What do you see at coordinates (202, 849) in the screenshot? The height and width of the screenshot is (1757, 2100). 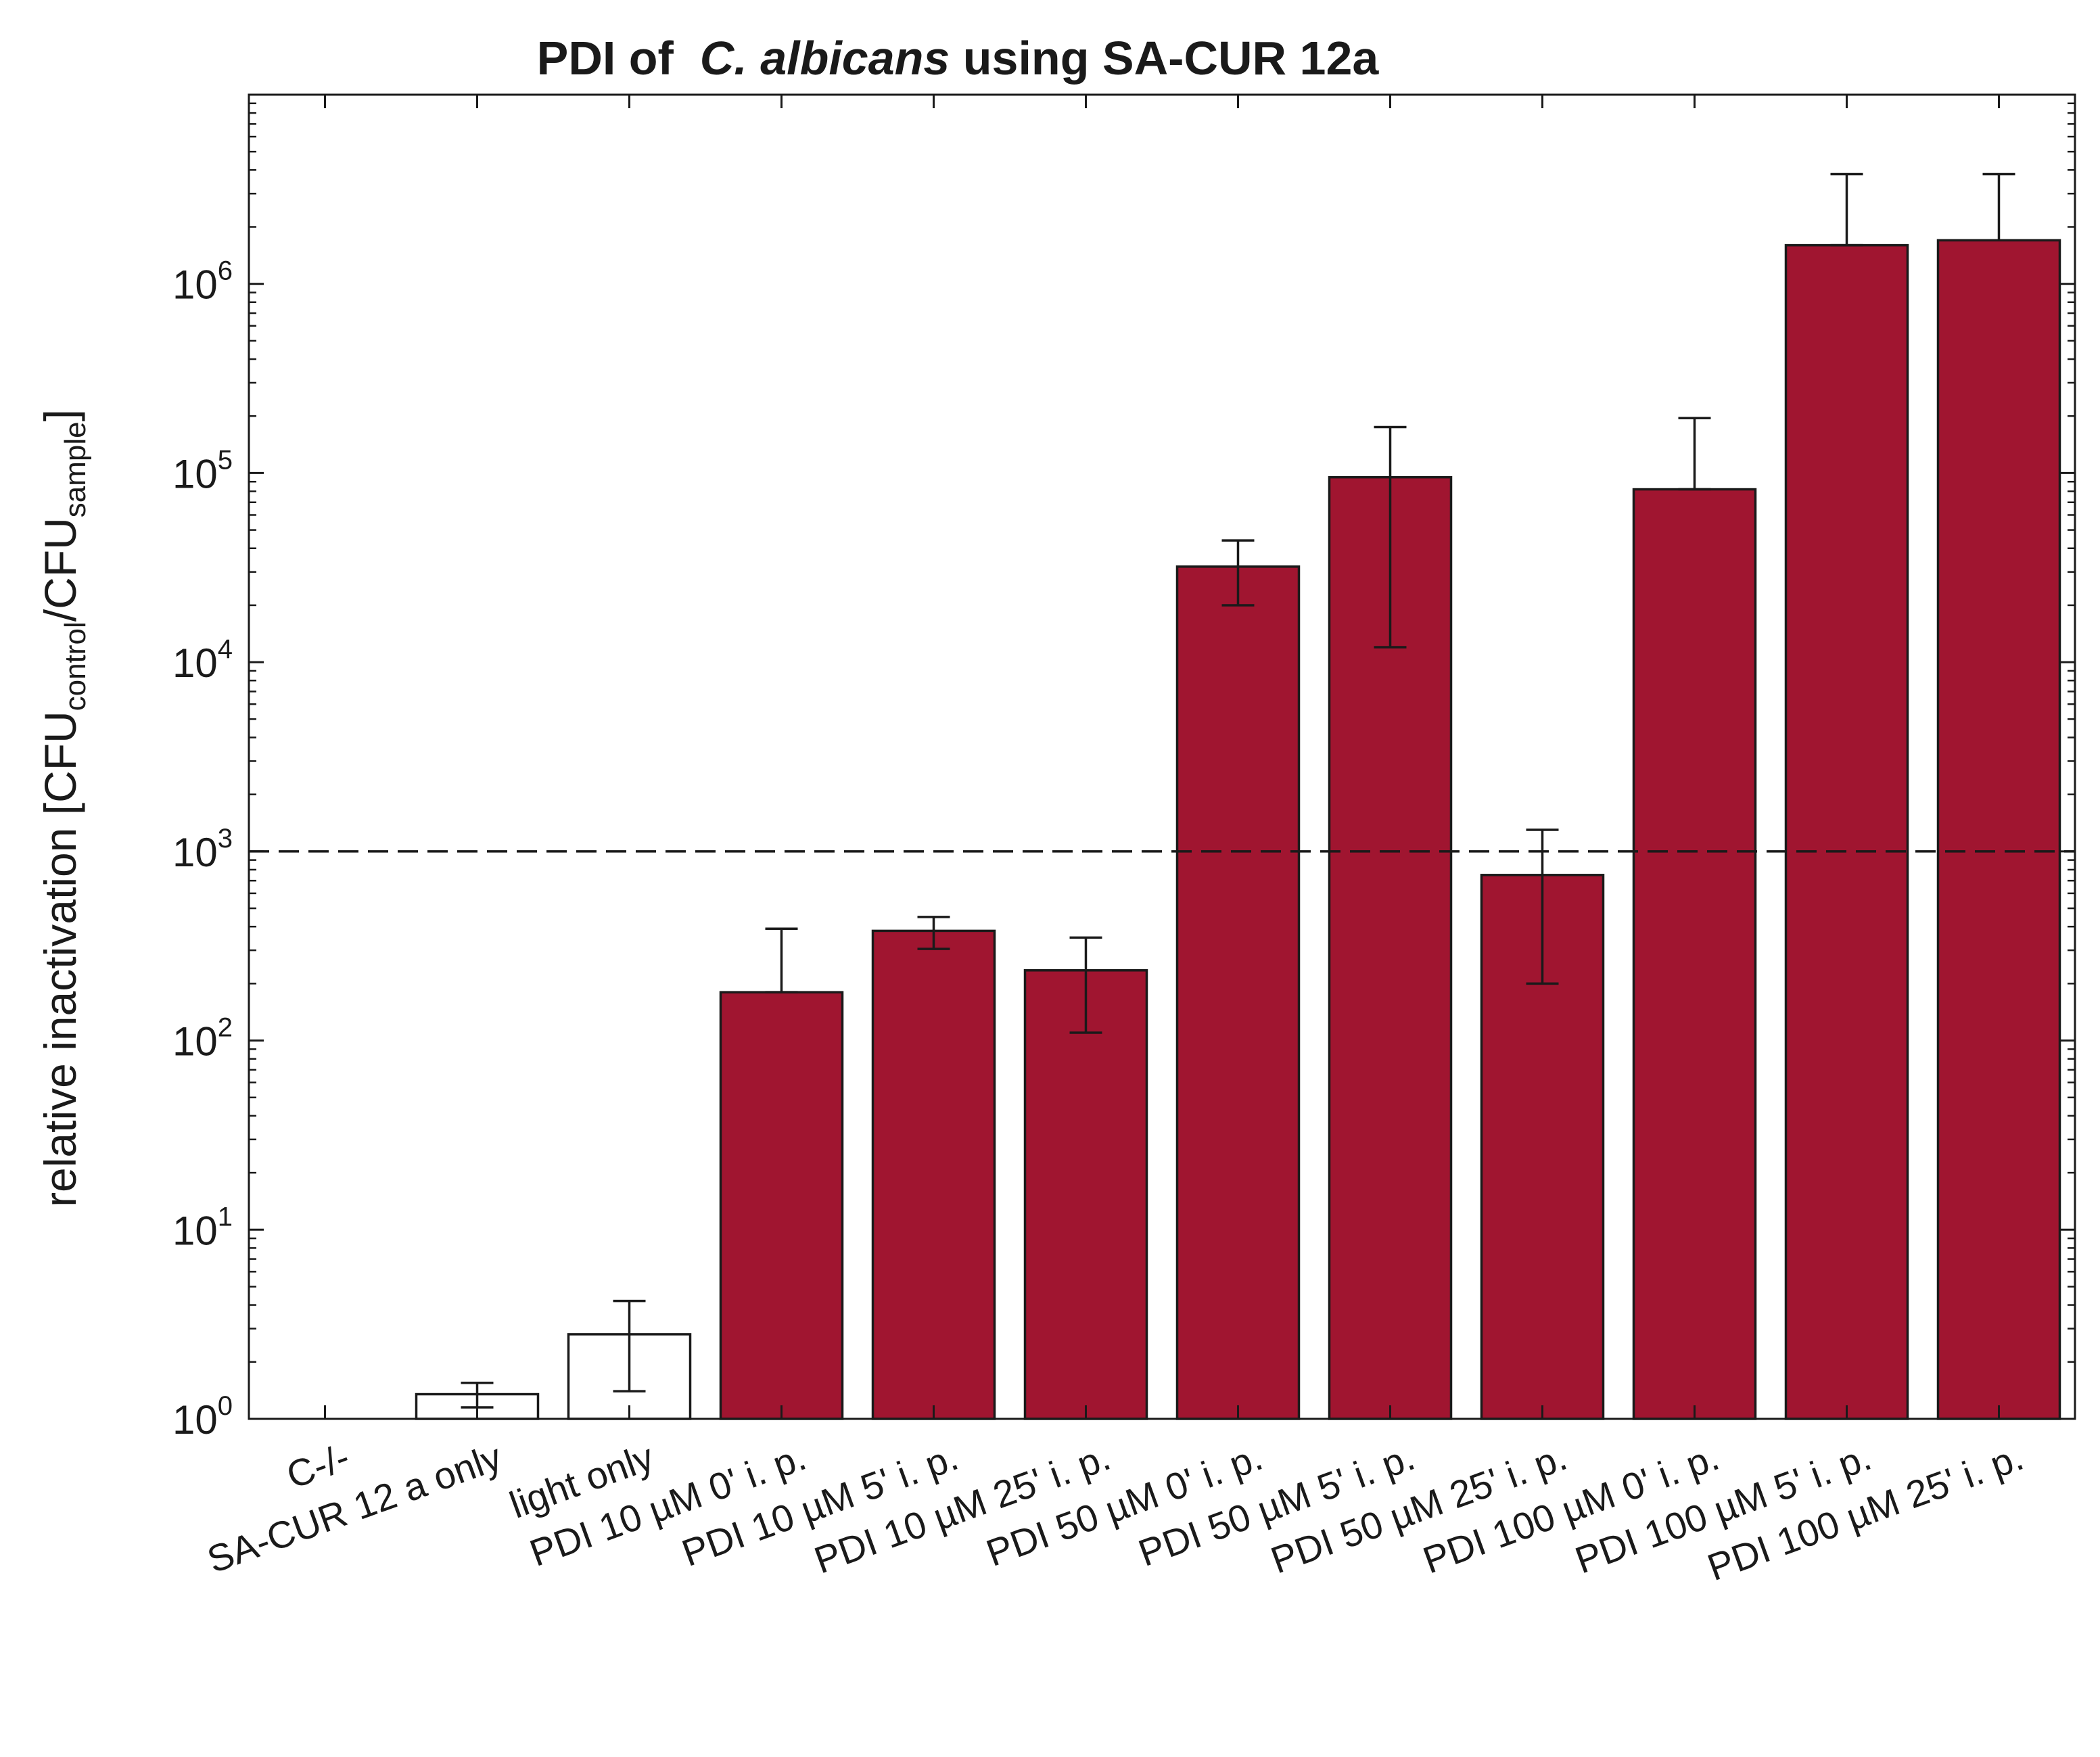 I see `y-tick-label: 10³` at bounding box center [202, 849].